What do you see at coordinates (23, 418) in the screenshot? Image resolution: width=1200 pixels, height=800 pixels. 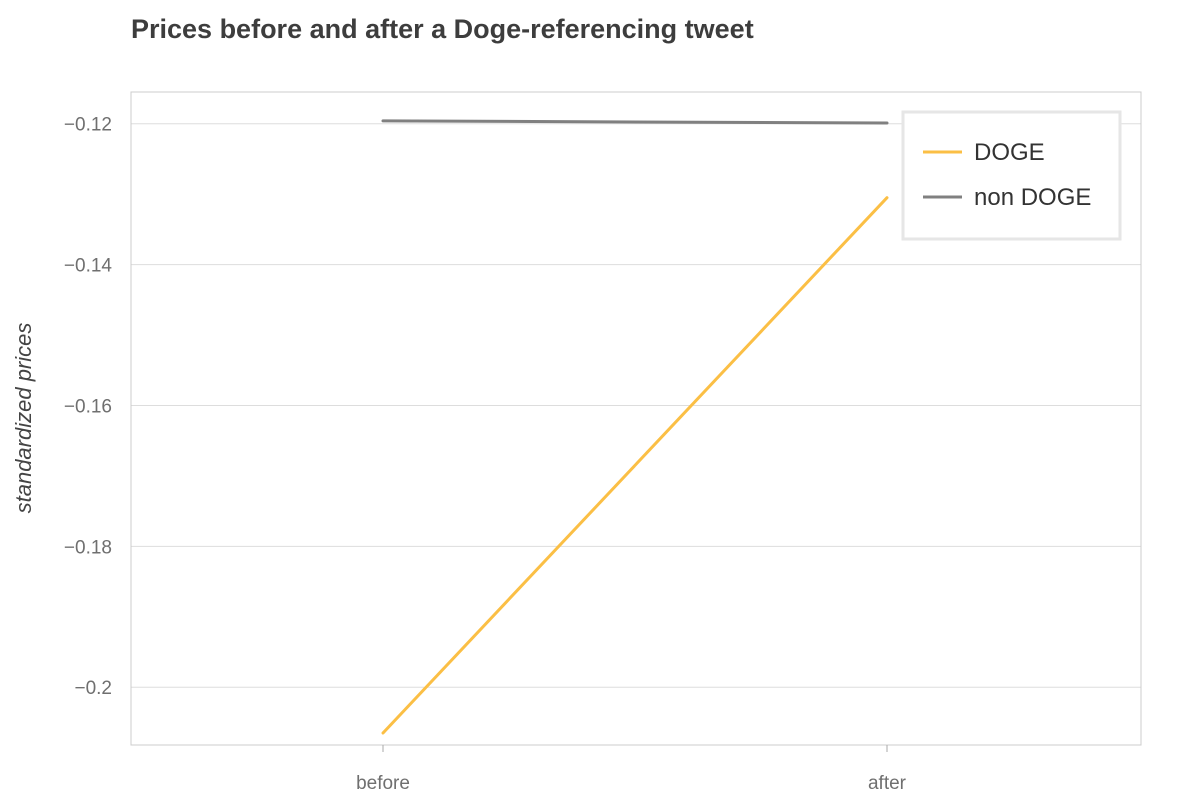 I see `y-axis-label: standardized prices` at bounding box center [23, 418].